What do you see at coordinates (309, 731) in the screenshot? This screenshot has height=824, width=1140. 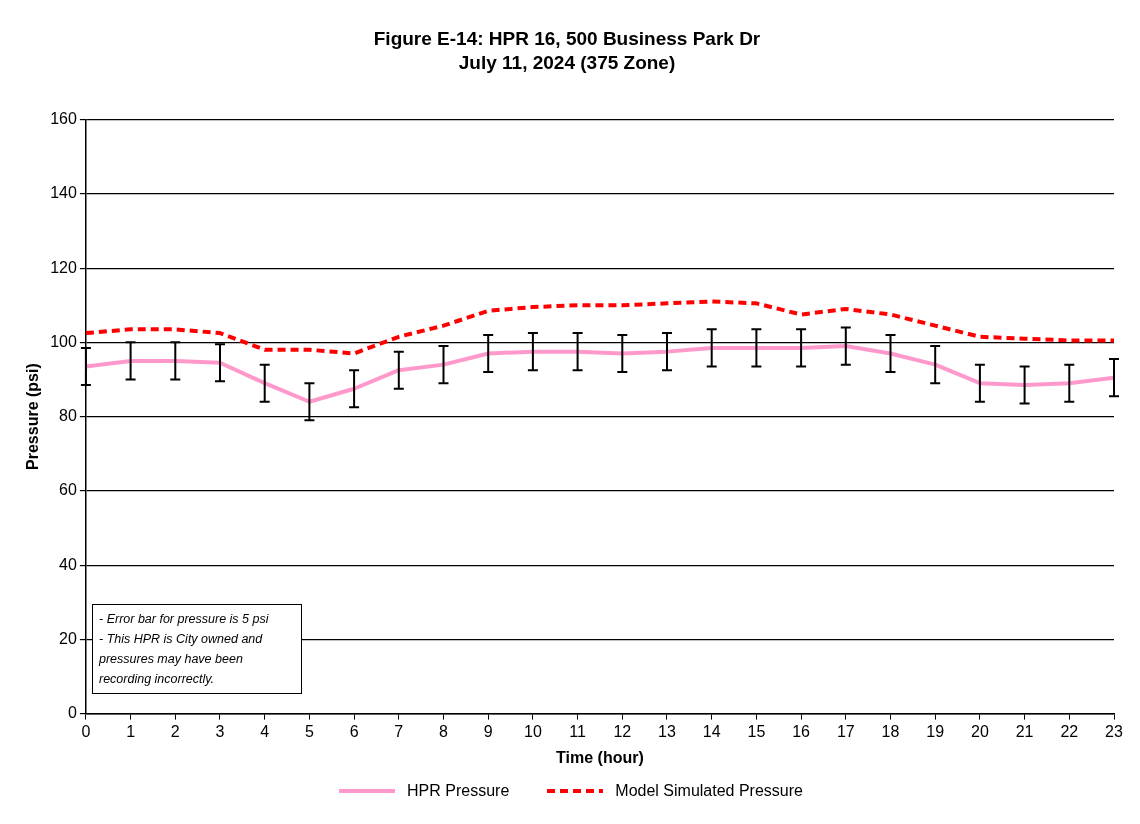 I see `x-tick-label: 5` at bounding box center [309, 731].